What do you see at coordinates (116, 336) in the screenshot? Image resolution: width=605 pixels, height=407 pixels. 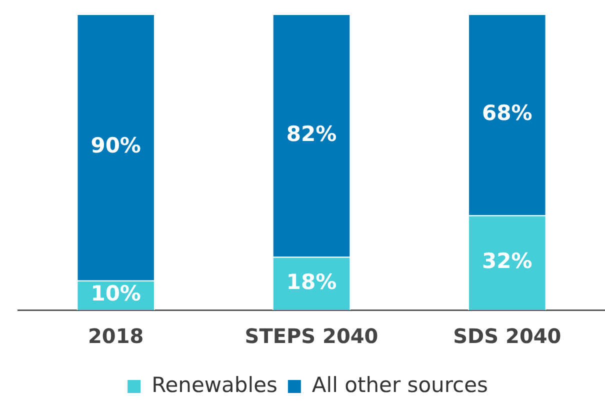 I see `x-tick-label: 2018` at bounding box center [116, 336].